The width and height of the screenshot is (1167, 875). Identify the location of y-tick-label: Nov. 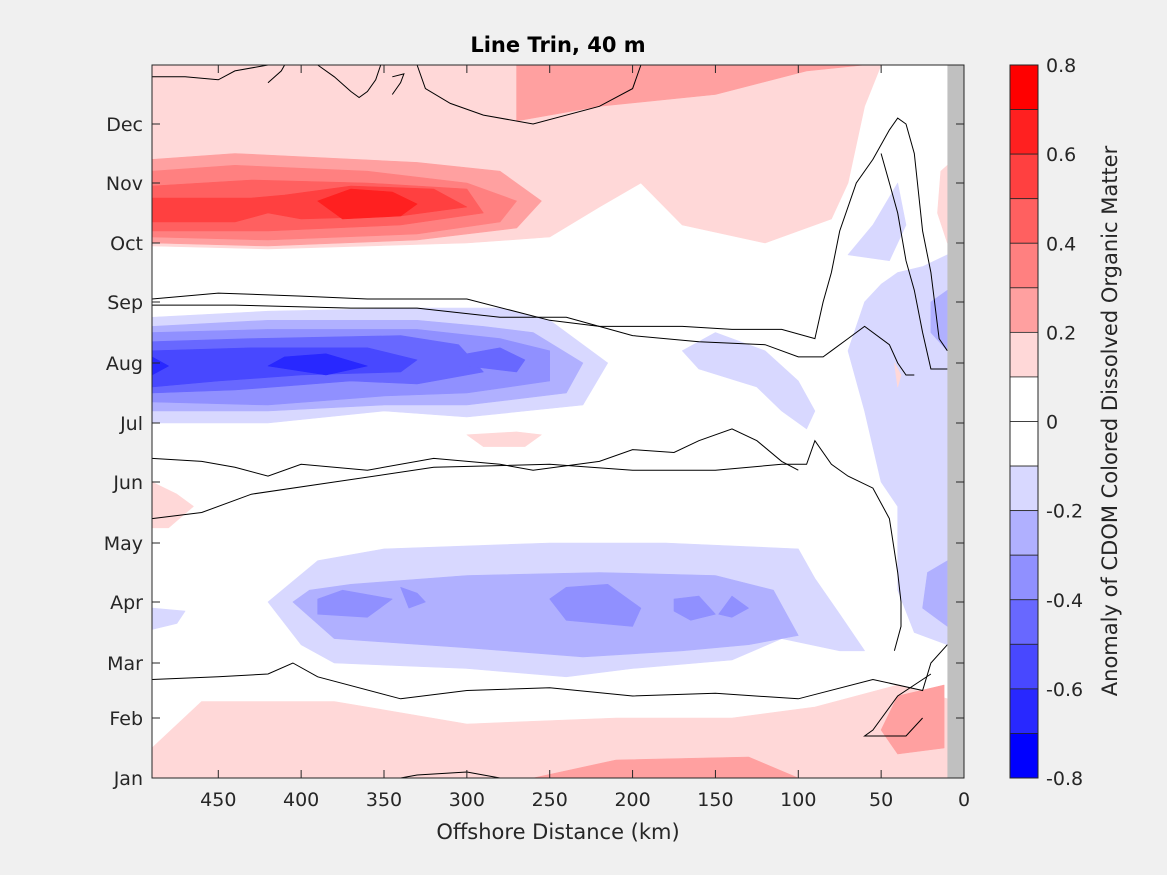
(124, 184).